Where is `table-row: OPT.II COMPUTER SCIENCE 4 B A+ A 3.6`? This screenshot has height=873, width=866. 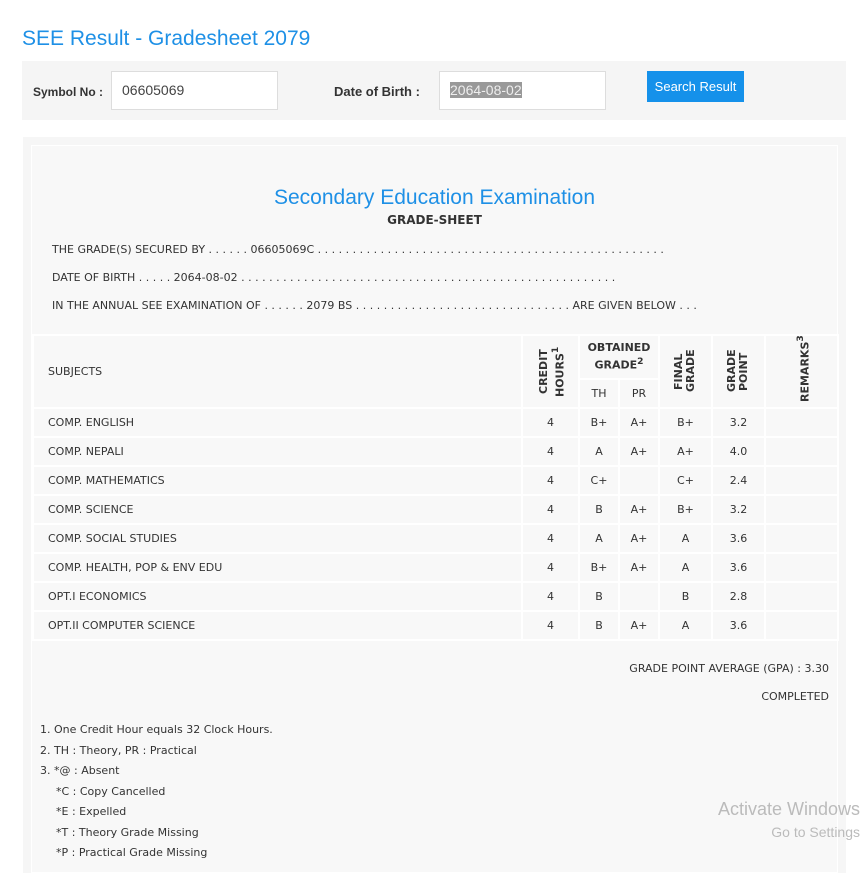 table-row: OPT.II COMPUTER SCIENCE 4 B A+ A 3.6 is located at coordinates (435, 625).